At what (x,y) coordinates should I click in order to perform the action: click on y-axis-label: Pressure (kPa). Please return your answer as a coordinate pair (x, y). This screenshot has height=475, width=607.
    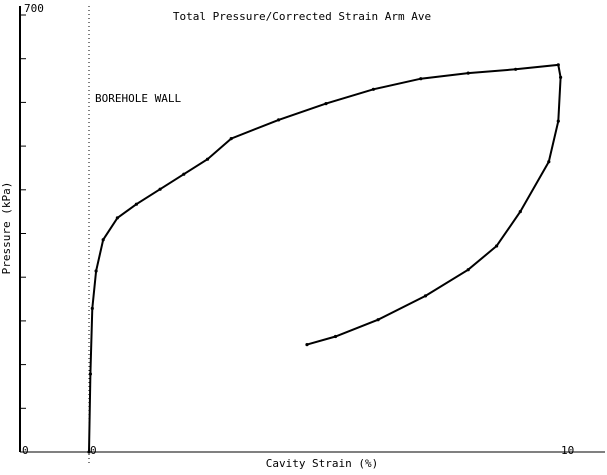
    Looking at the image, I should click on (6, 228).